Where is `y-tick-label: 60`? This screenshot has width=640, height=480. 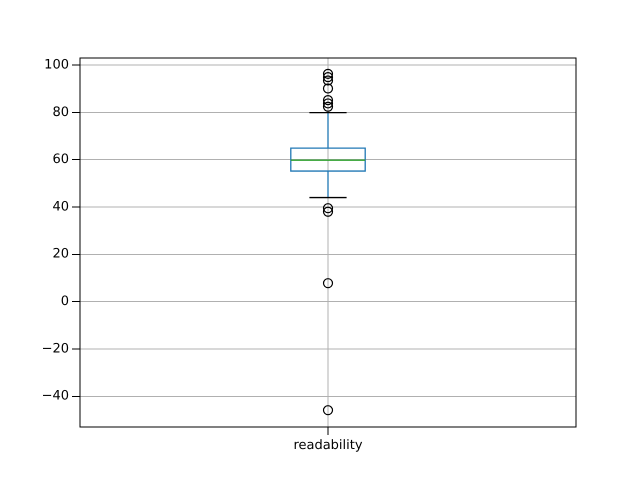
y-tick-label: 60 is located at coordinates (60, 160).